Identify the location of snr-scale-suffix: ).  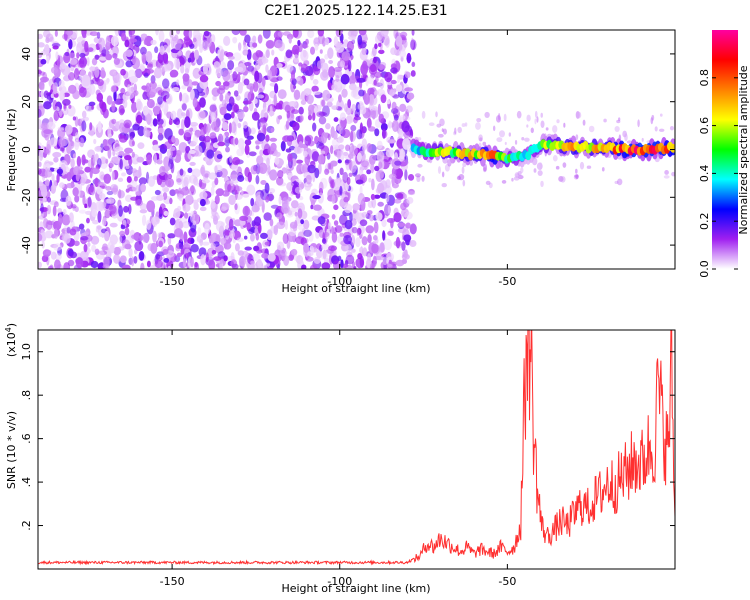
(11, 325).